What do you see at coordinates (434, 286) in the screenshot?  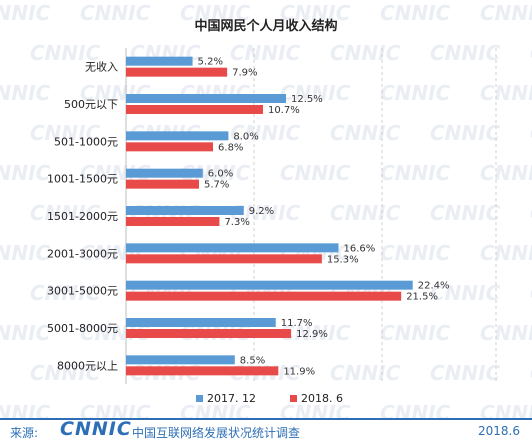 I see `value-label: 22.4%` at bounding box center [434, 286].